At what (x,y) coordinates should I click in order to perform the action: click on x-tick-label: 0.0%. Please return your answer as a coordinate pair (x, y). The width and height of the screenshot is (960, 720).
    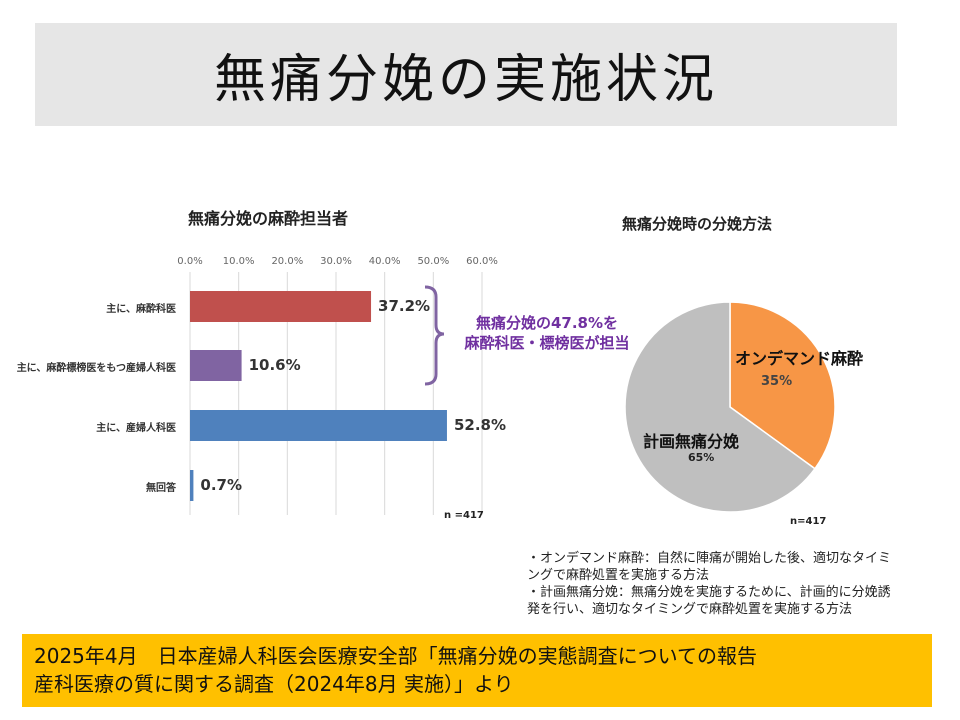
    Looking at the image, I should click on (190, 261).